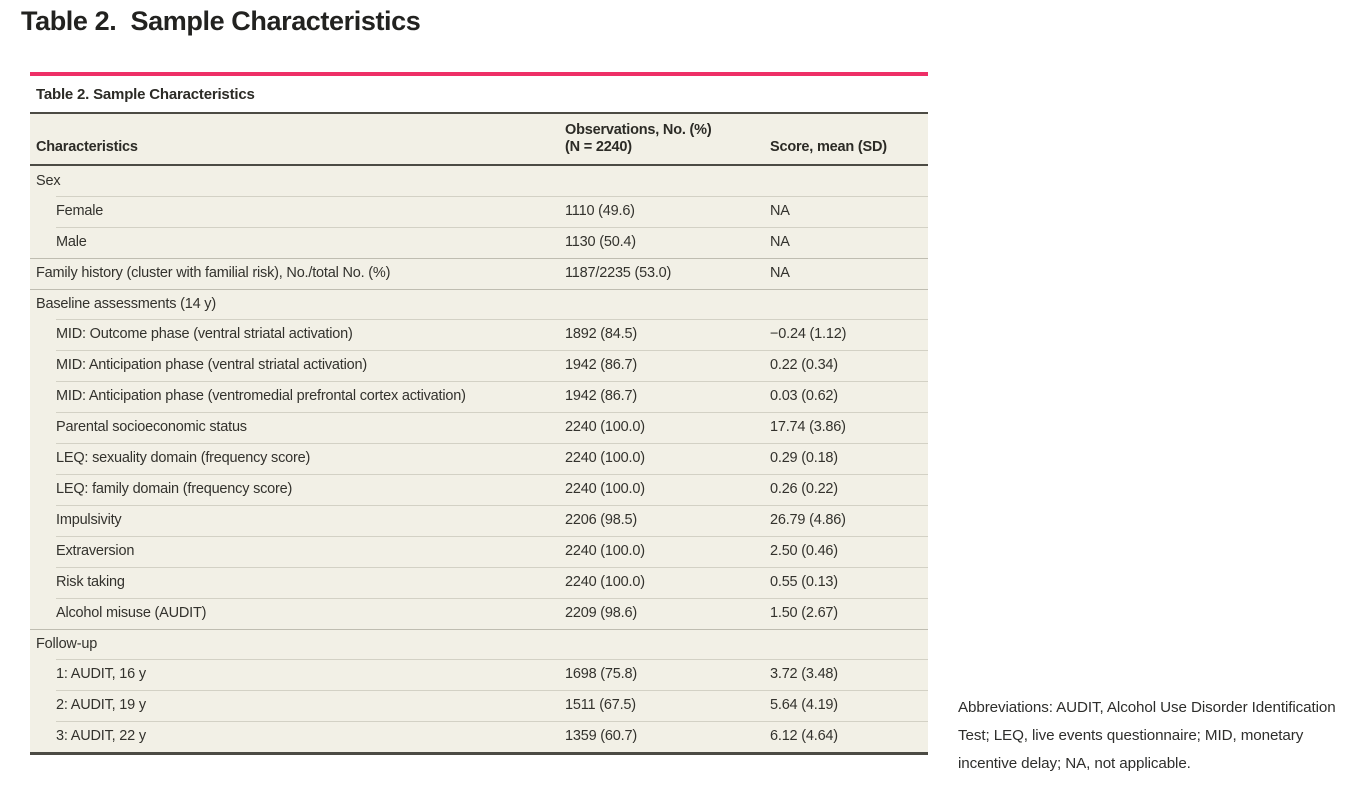 This screenshot has width=1360, height=806. Describe the element at coordinates (828, 147) in the screenshot. I see `column-header-score: Score, mean (SD)` at that location.